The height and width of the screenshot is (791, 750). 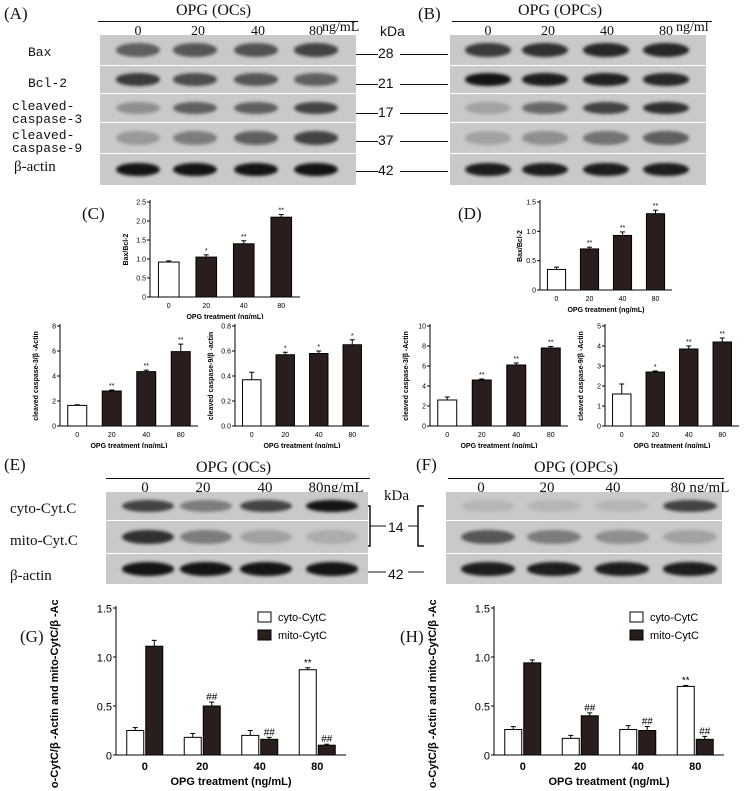 What do you see at coordinates (386, 140) in the screenshot?
I see `kda-37: 37` at bounding box center [386, 140].